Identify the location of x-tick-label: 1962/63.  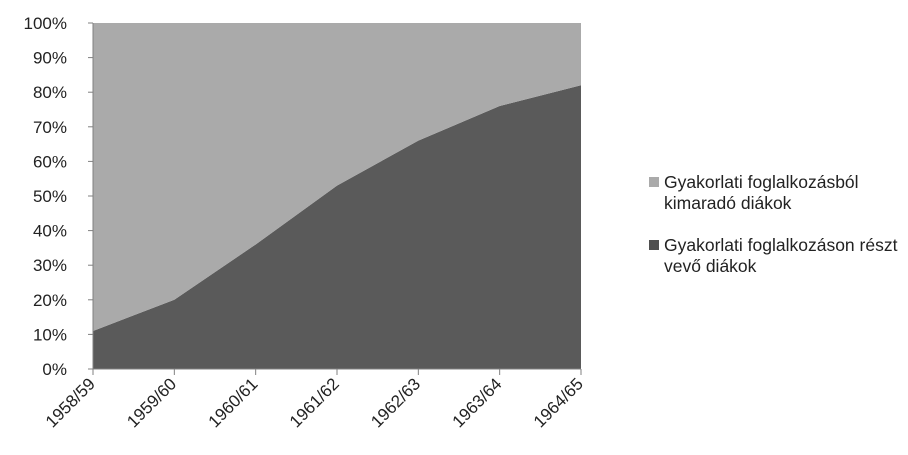
(395, 402).